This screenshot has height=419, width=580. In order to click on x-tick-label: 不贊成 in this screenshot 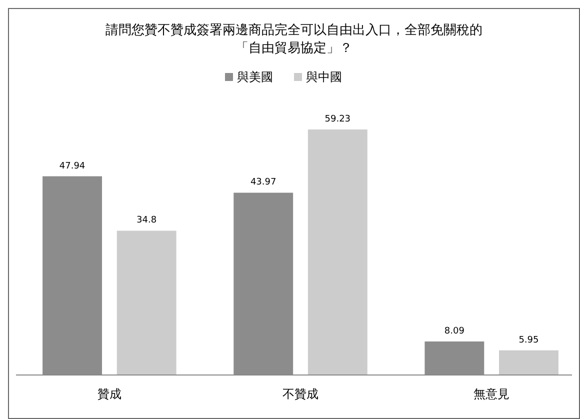, I will do `click(300, 394)`.